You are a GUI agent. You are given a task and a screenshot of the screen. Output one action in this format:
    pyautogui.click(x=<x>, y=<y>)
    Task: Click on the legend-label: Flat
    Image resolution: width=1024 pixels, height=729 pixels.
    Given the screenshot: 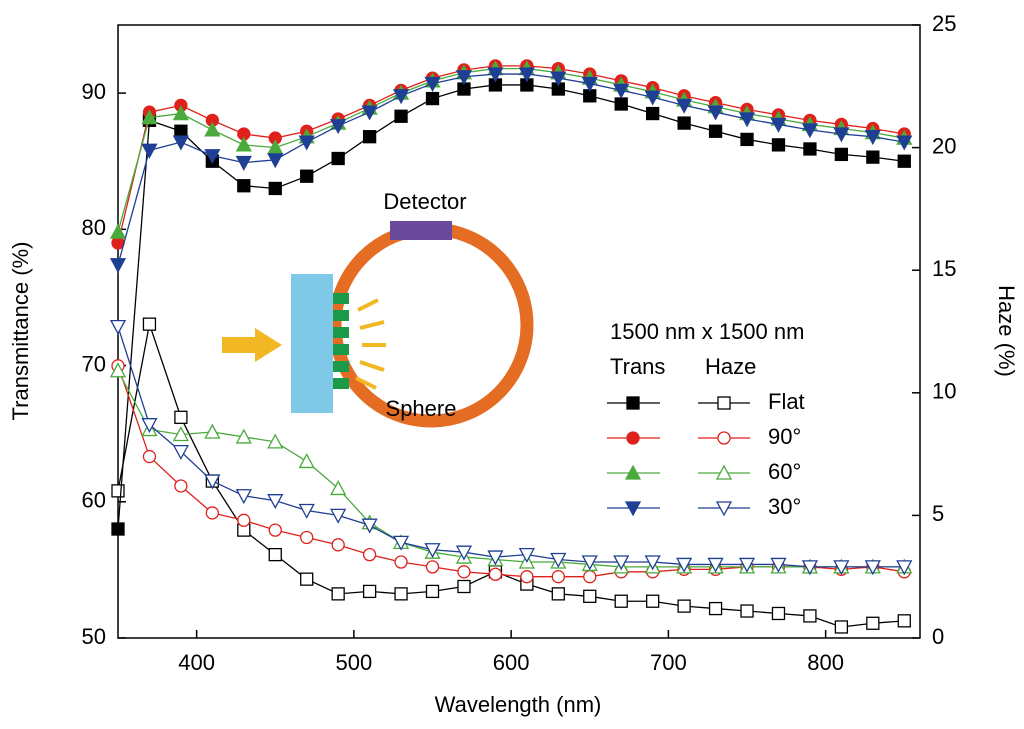 What is the action you would take?
    pyautogui.click(x=786, y=401)
    